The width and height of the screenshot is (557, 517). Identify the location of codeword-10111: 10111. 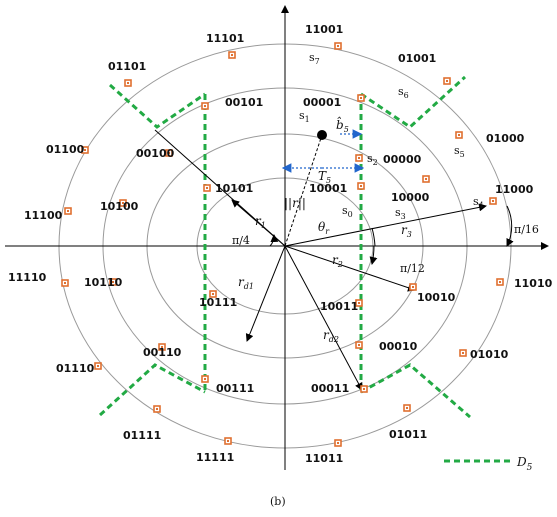
(218, 302).